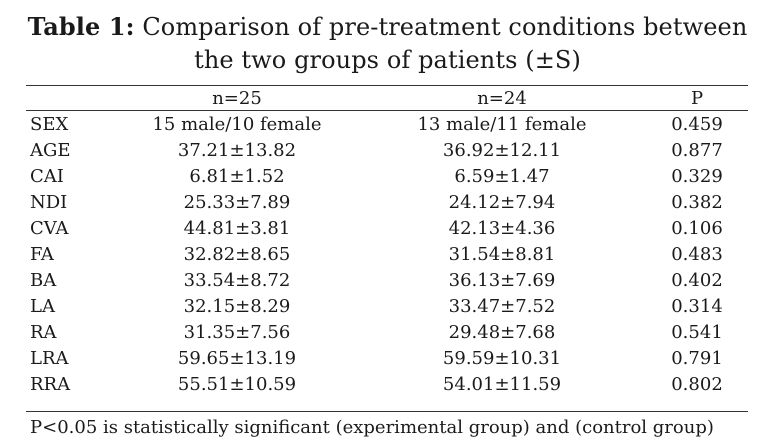 Image resolution: width=775 pixels, height=446 pixels. What do you see at coordinates (50, 384) in the screenshot?
I see `row-variable: RRA` at bounding box center [50, 384].